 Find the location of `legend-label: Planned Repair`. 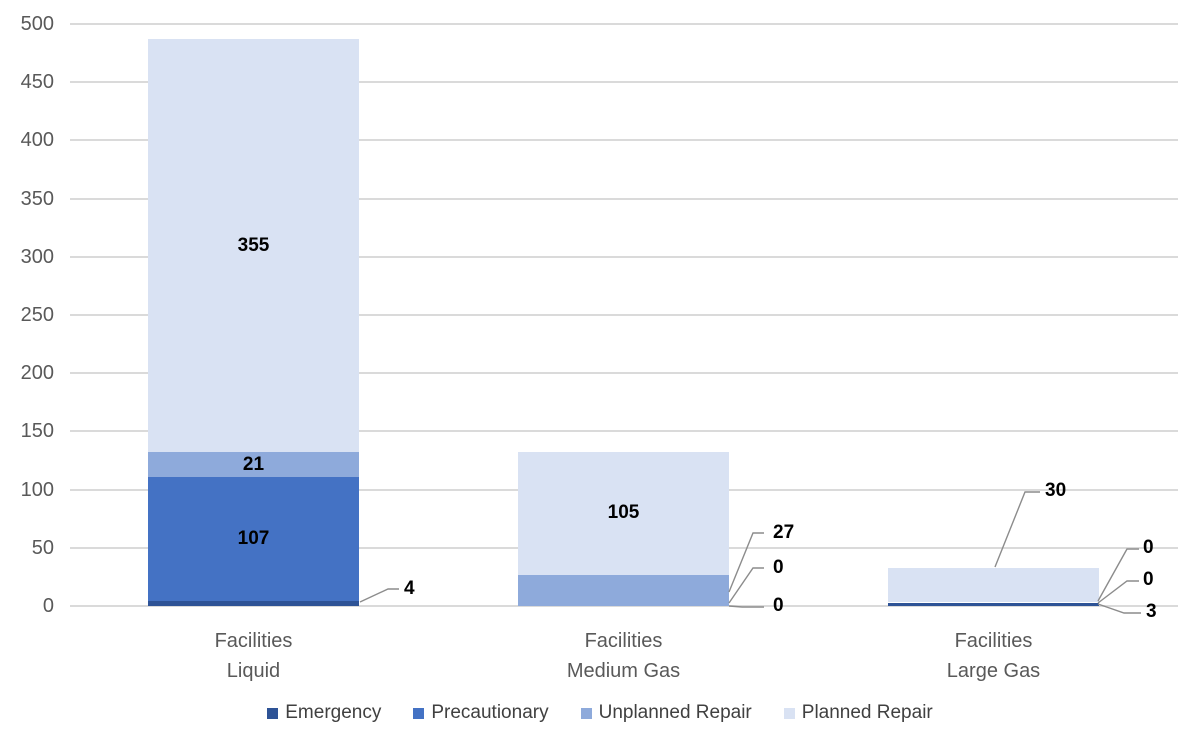

legend-label: Planned Repair is located at coordinates (867, 712).